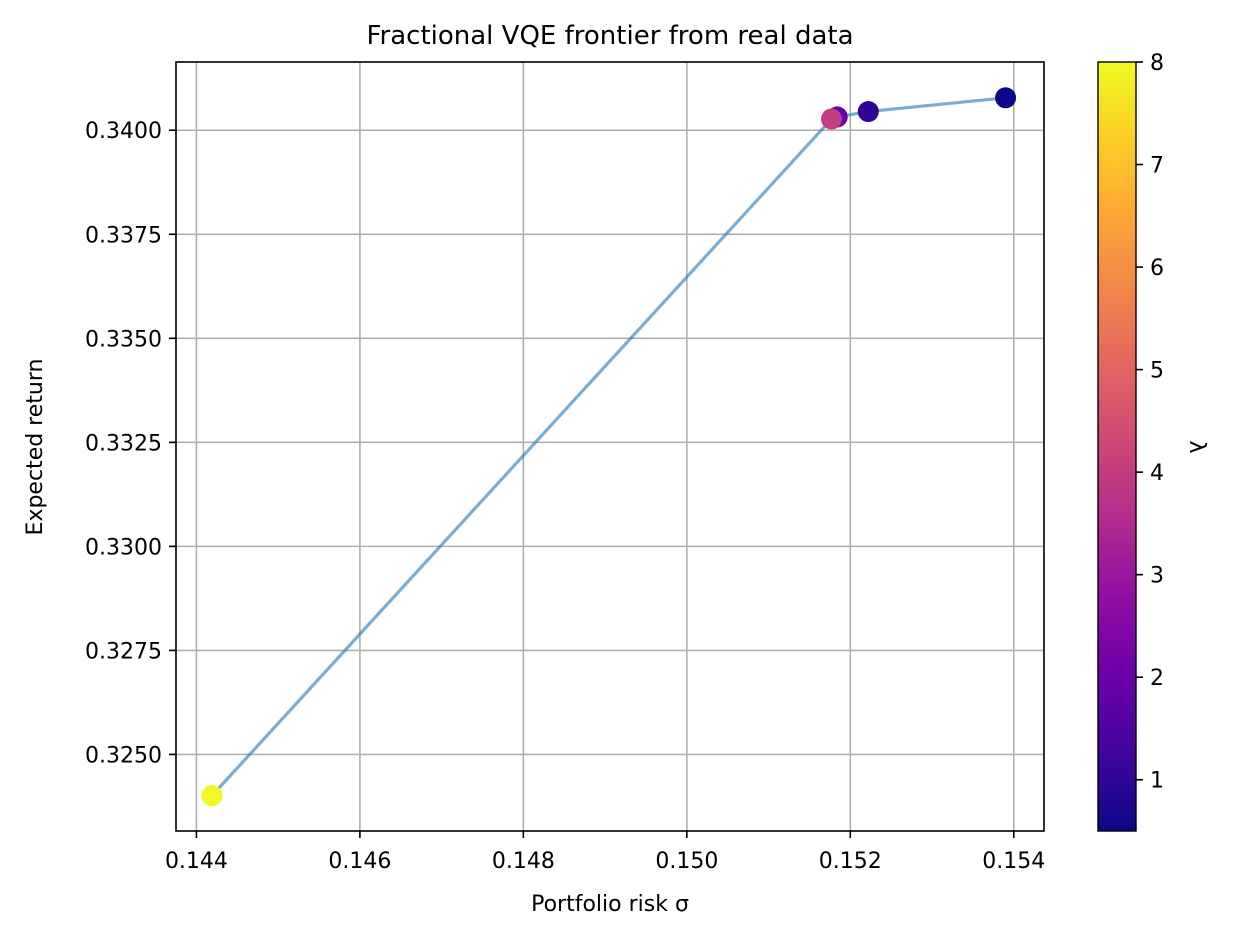 This screenshot has width=1233, height=939. Describe the element at coordinates (850, 861) in the screenshot. I see `x-tick-label: 0.152` at that location.